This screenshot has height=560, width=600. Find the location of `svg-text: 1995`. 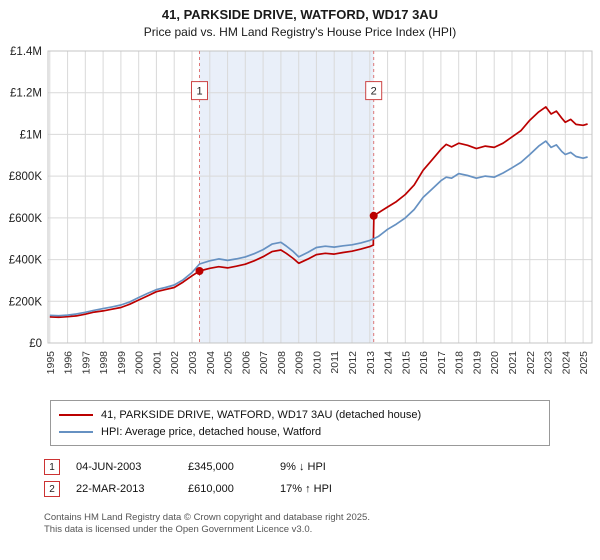

svg-text: 1995 is located at coordinates (51, 363).